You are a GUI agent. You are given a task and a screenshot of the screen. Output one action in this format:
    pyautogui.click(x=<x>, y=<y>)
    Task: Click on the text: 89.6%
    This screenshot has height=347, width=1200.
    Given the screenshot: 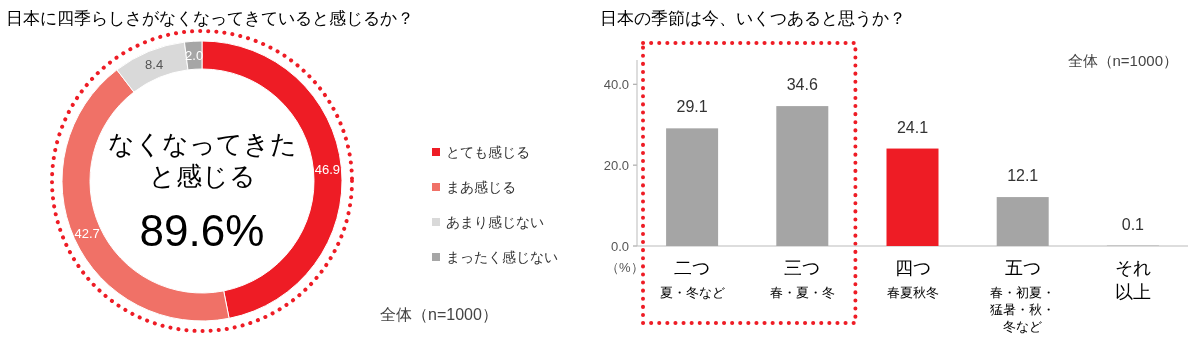 What is the action you would take?
    pyautogui.click(x=202, y=230)
    